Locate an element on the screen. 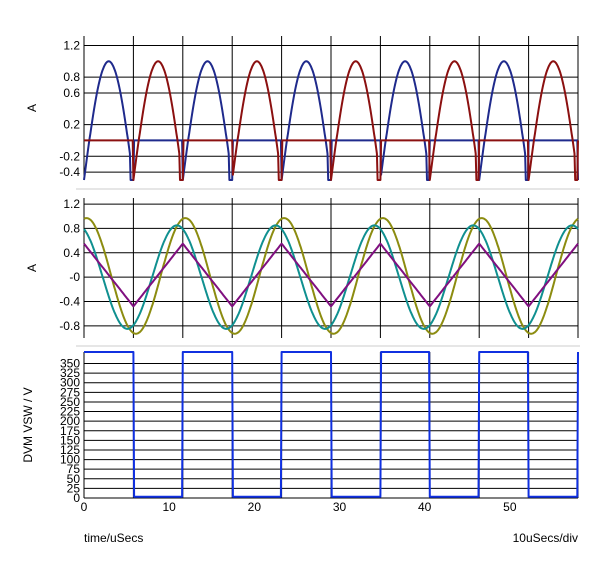 The image size is (600, 563). y-tick-label-top-4: 0.8 is located at coordinates (71, 77).